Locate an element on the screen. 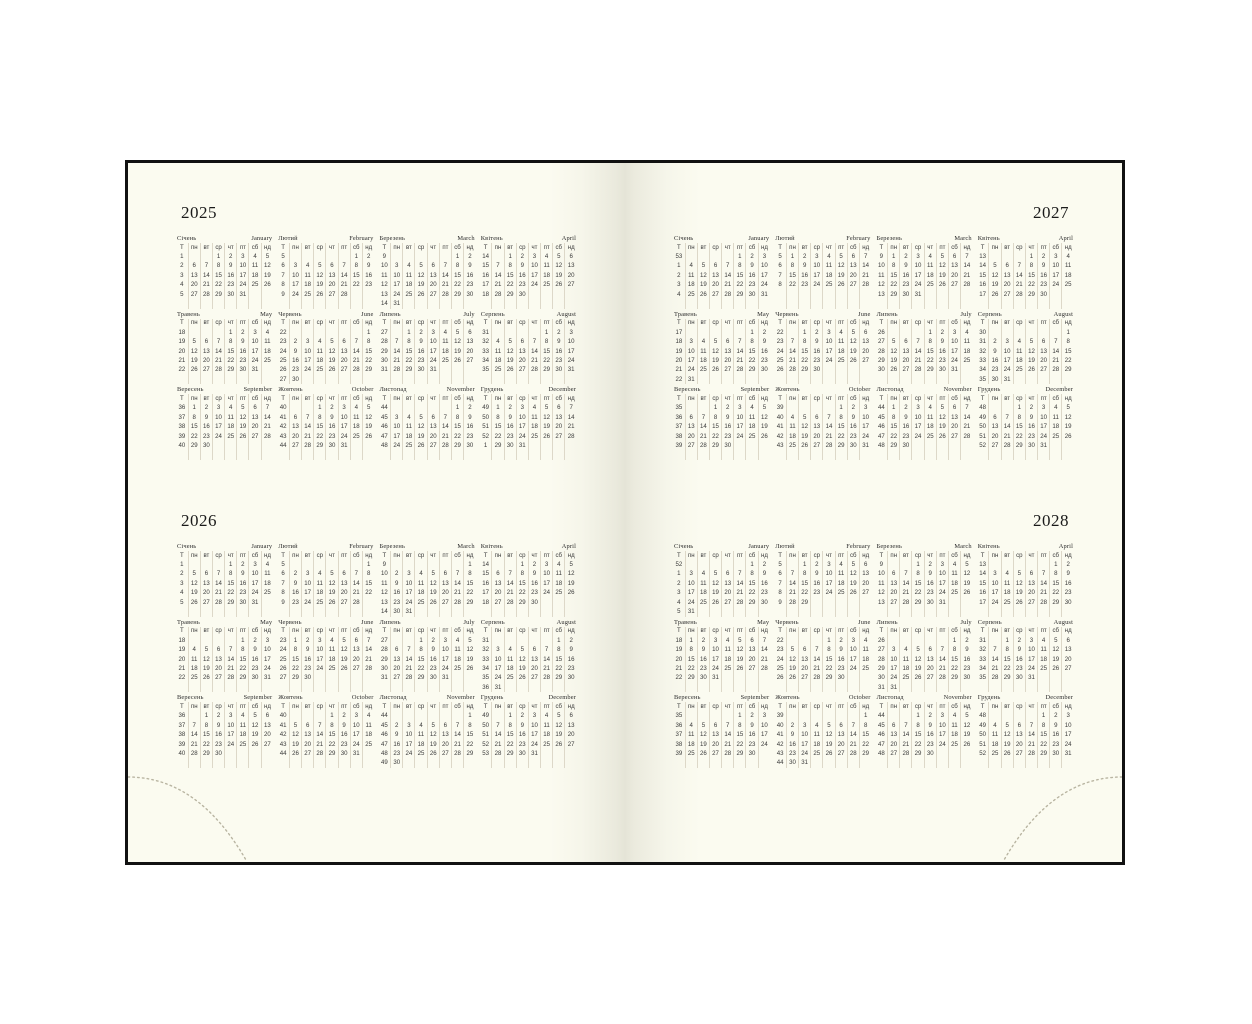 This screenshot has width=1252, height=1024. day-cell-sunday: 7 is located at coordinates (368, 641).